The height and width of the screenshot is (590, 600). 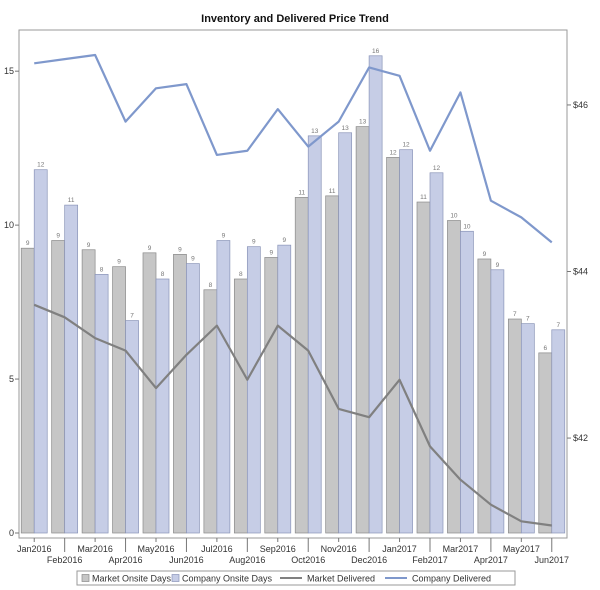 I want to click on bar-company-Jan2016, so click(x=40, y=351).